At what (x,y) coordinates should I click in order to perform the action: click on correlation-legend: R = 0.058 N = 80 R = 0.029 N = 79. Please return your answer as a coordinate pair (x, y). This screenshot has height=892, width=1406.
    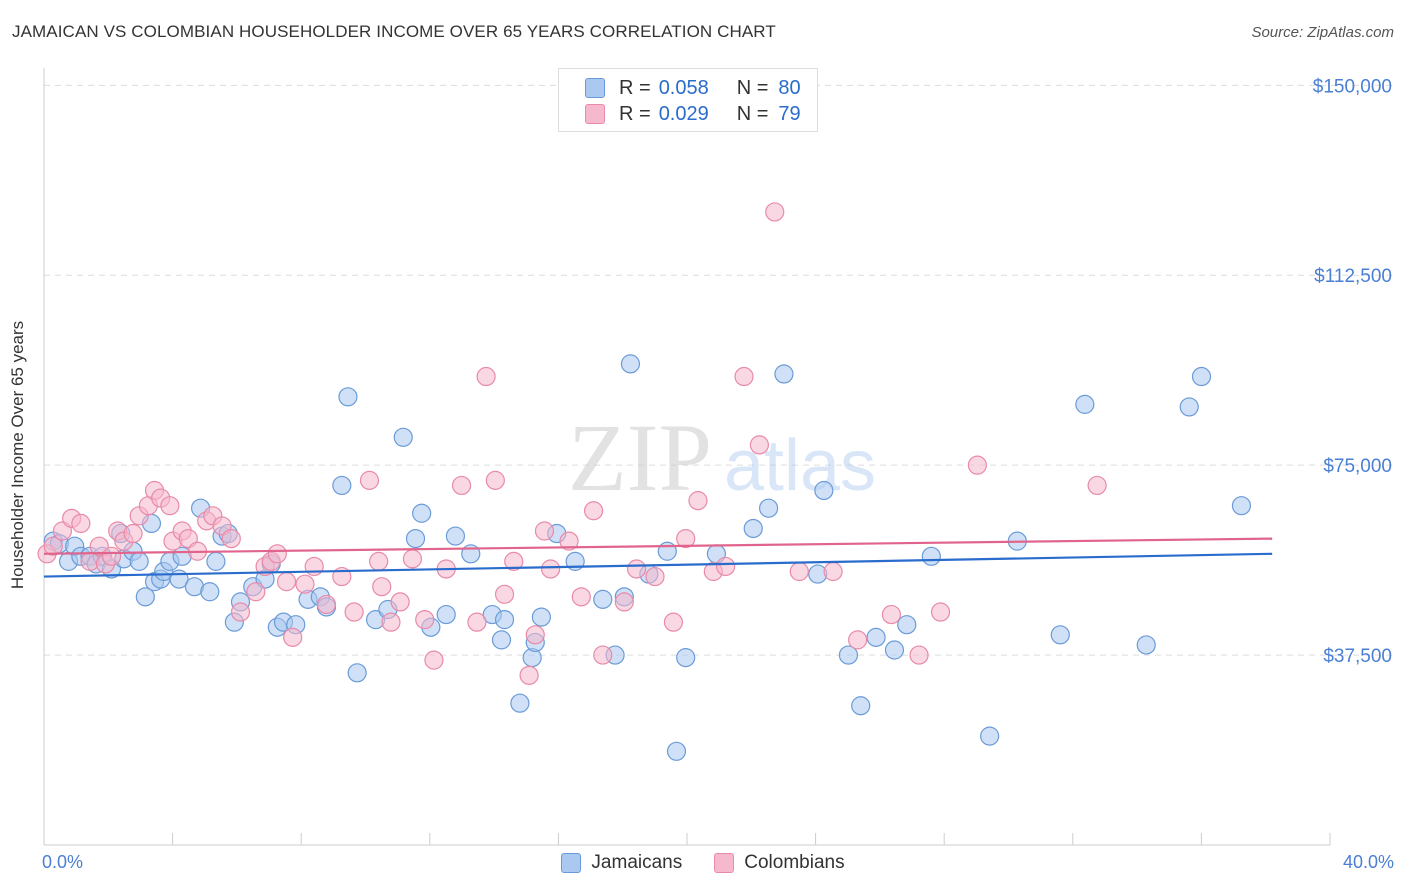
    Looking at the image, I should click on (688, 100).